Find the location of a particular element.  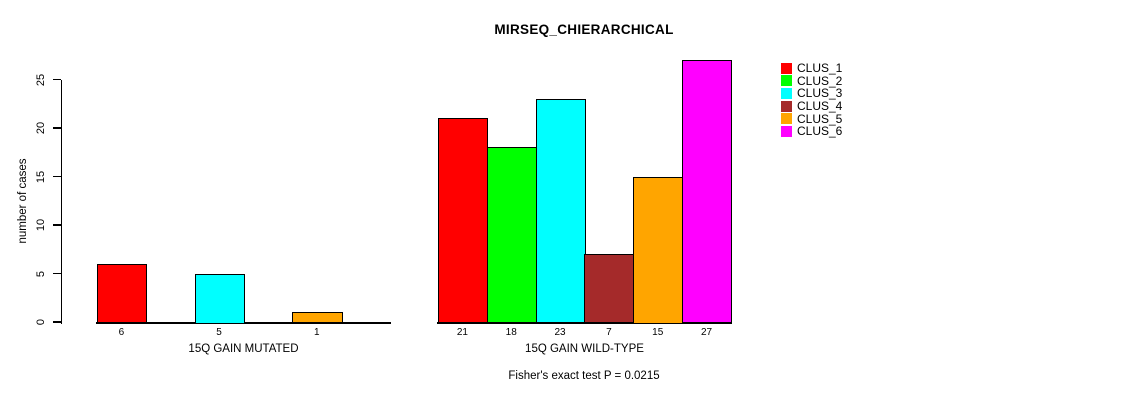

chart-title: MIRSEQ_CHIERARCHICAL is located at coordinates (584, 29).